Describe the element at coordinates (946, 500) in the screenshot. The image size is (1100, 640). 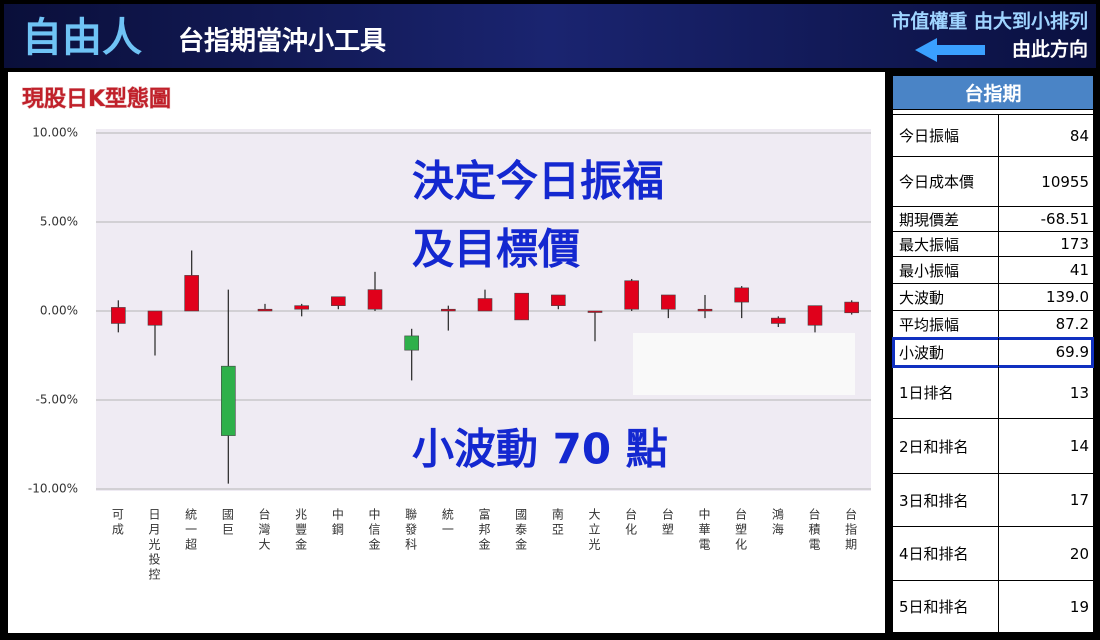
I see `row-label: 3日和排名` at that location.